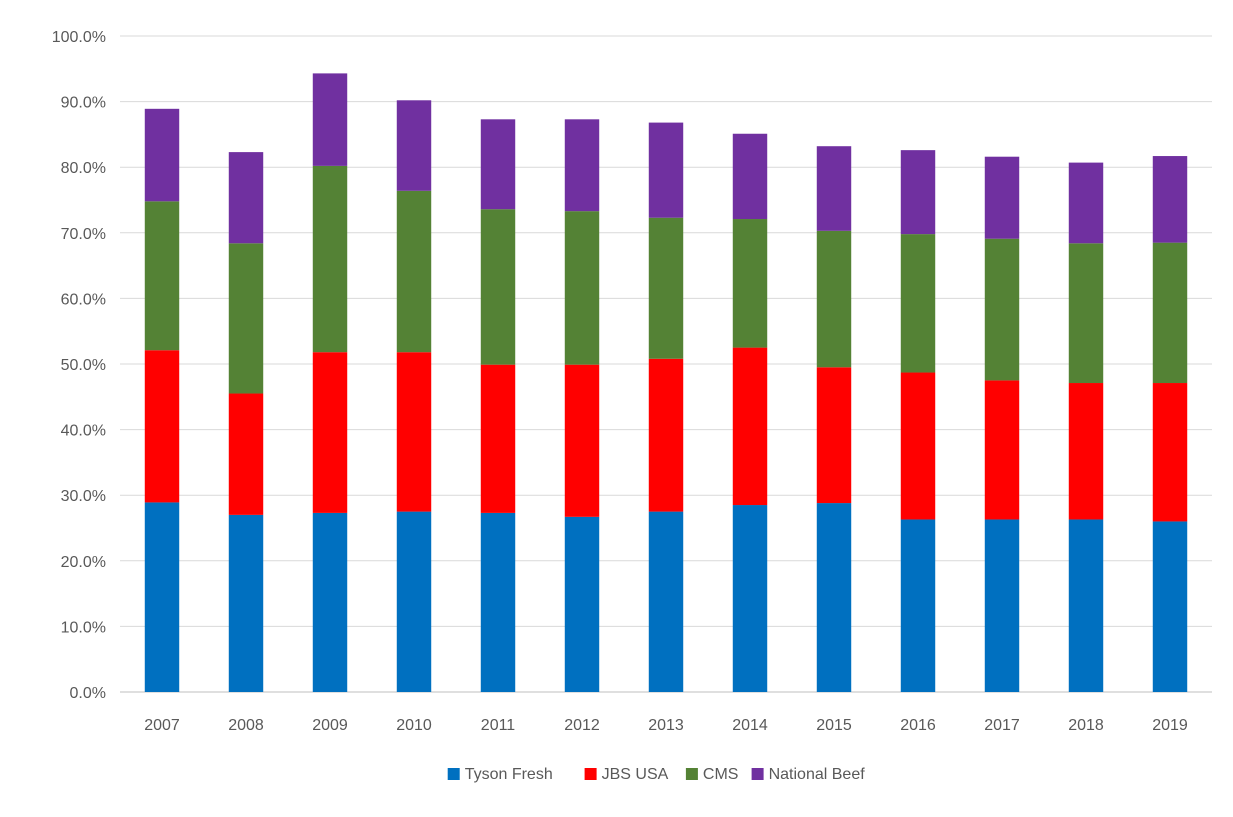 This screenshot has height=817, width=1233. I want to click on legend-entry: National Beef, so click(808, 774).